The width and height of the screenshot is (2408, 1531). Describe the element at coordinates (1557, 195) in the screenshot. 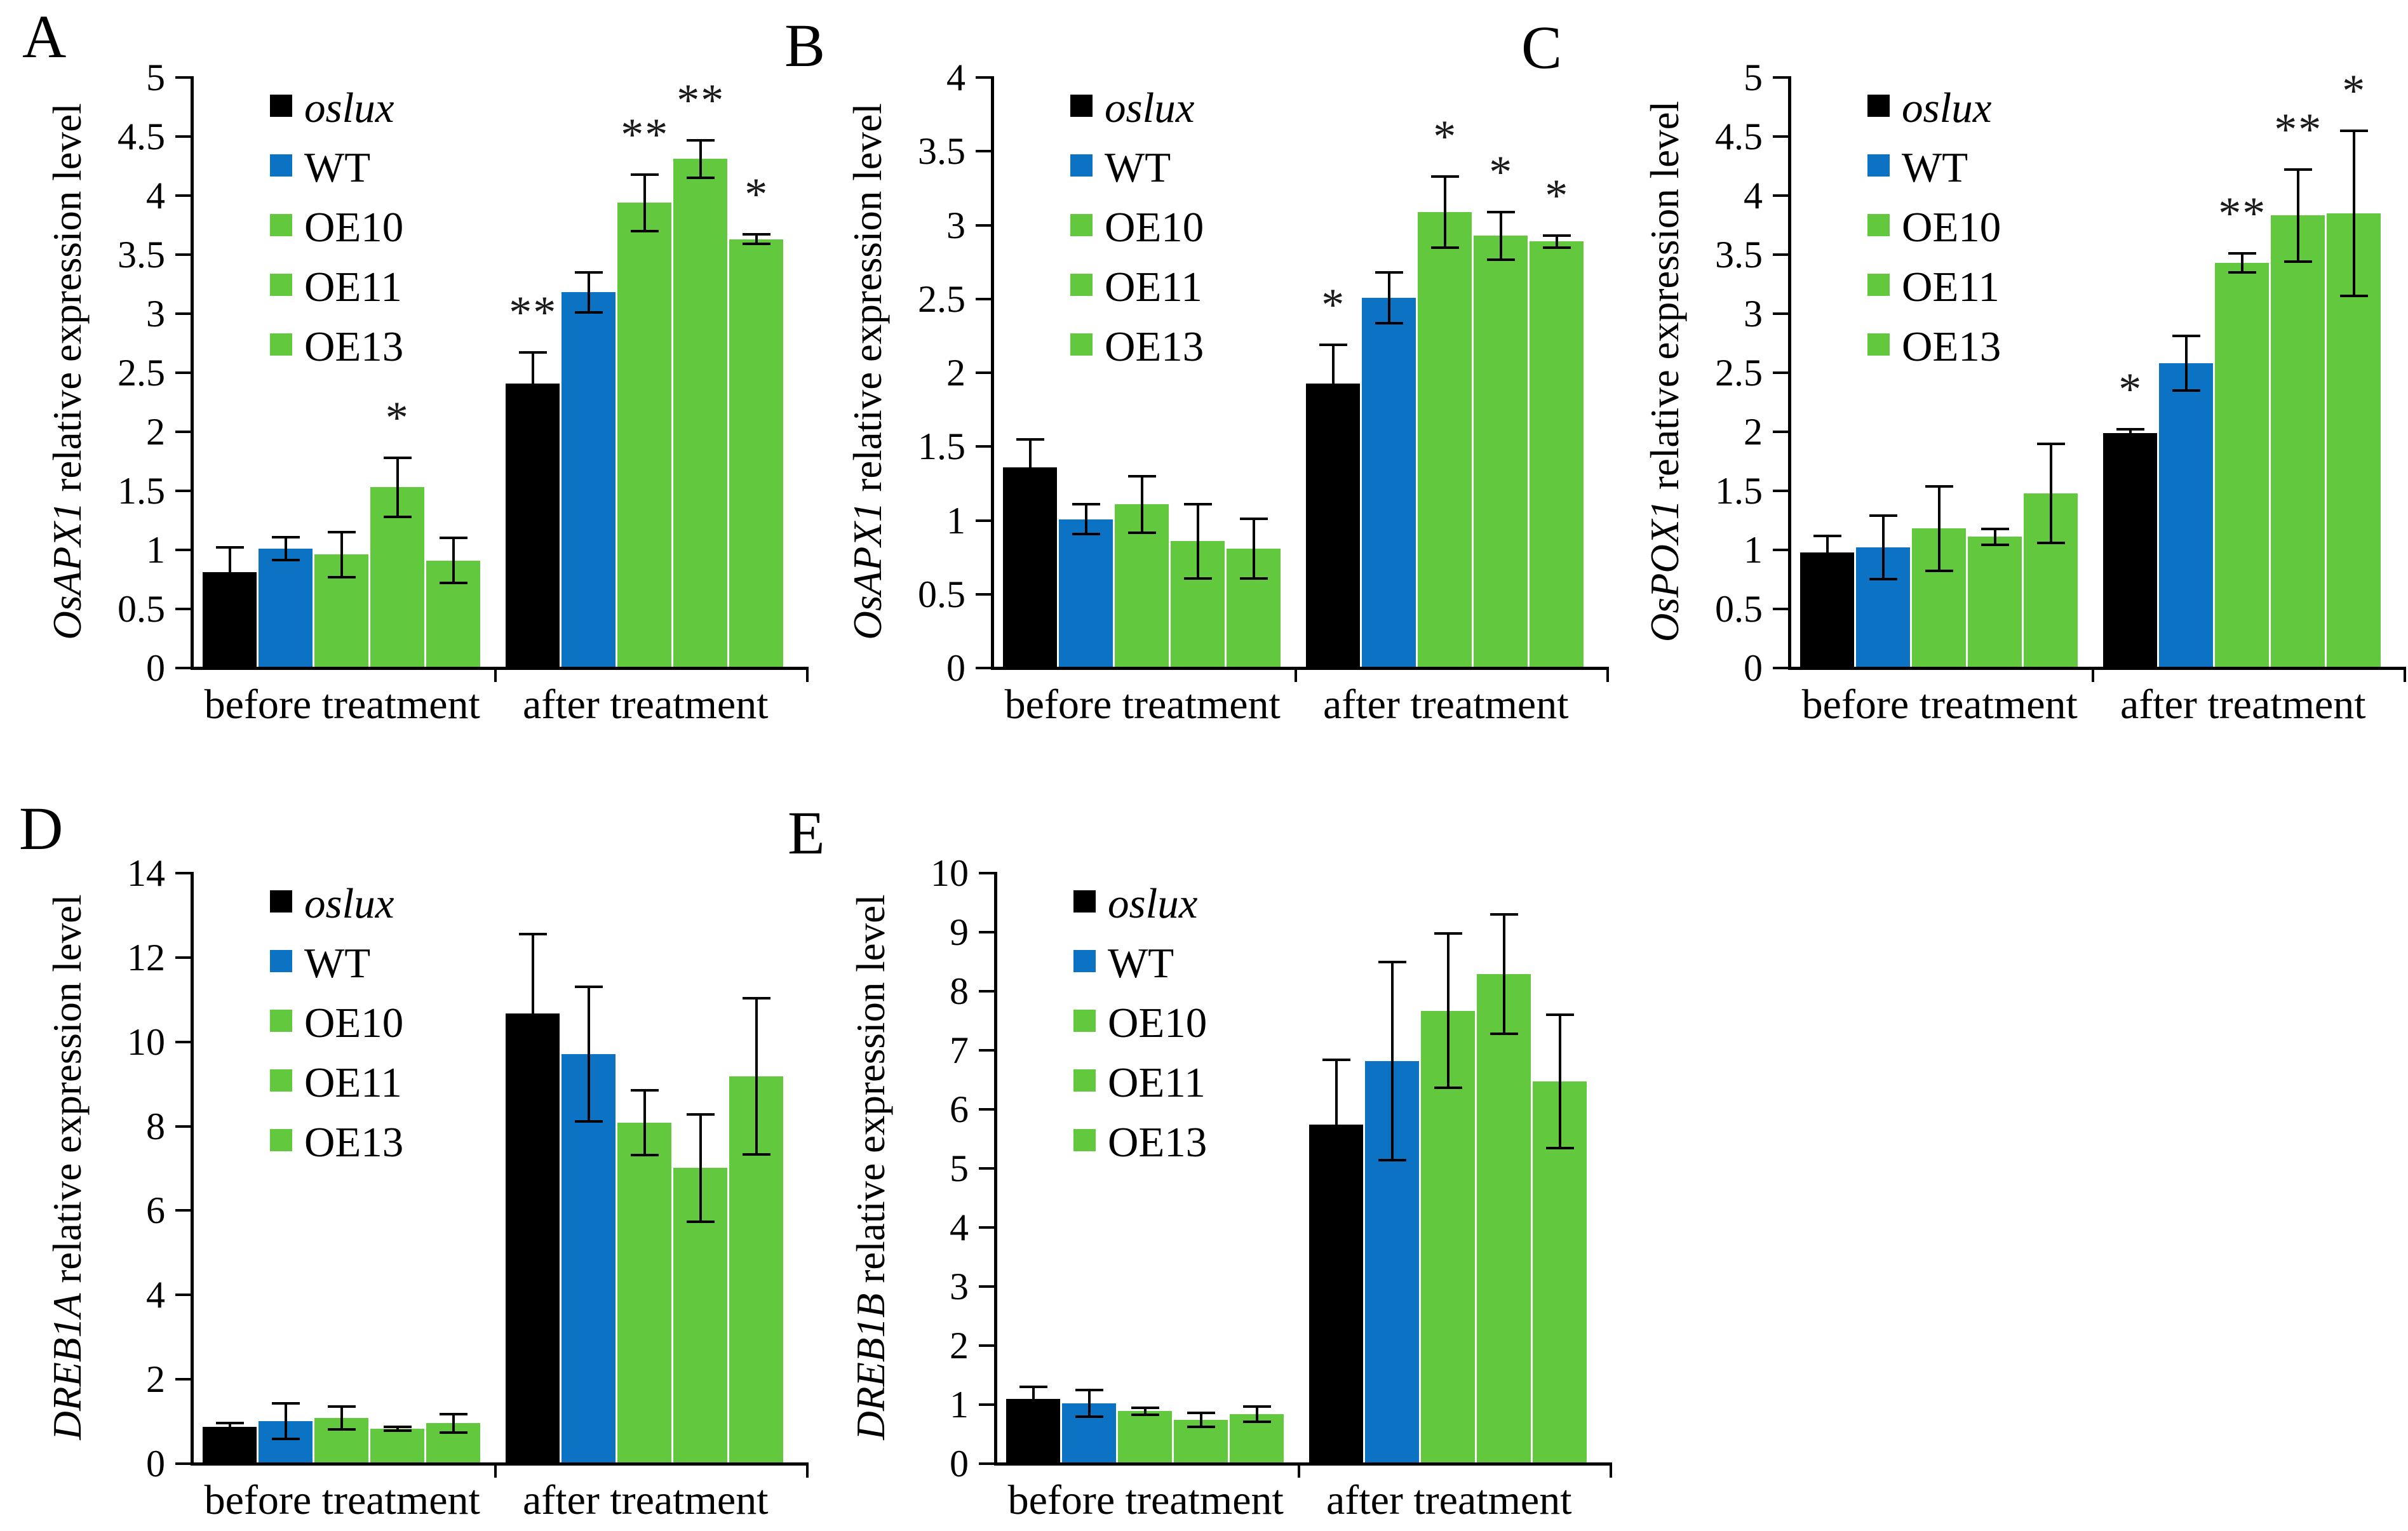

I see `significance-marker: *` at that location.